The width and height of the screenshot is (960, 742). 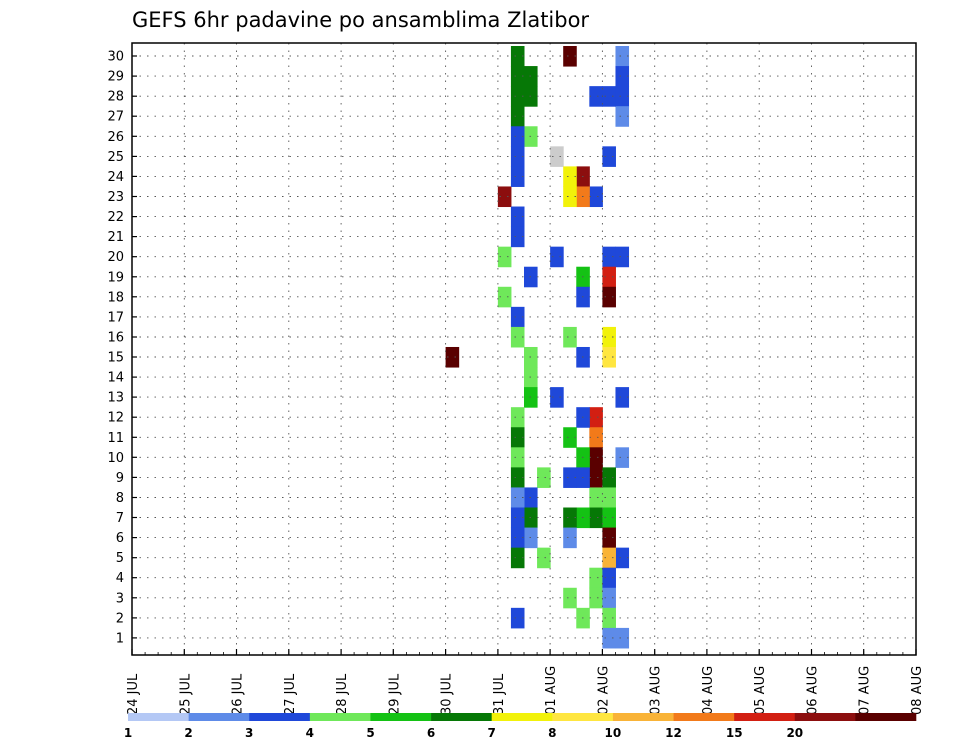 What do you see at coordinates (115, 418) in the screenshot?
I see `y-tick-label: 12` at bounding box center [115, 418].